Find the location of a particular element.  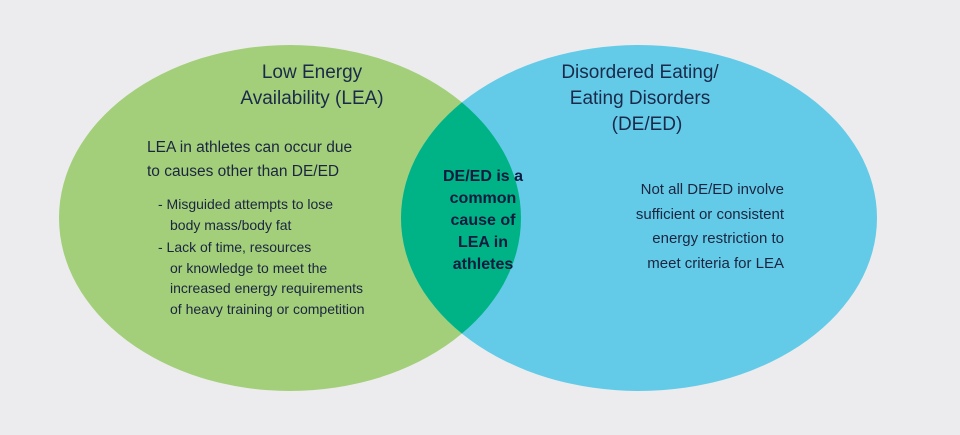

deed-title-line: Disordered Eating/ is located at coordinates (640, 72).